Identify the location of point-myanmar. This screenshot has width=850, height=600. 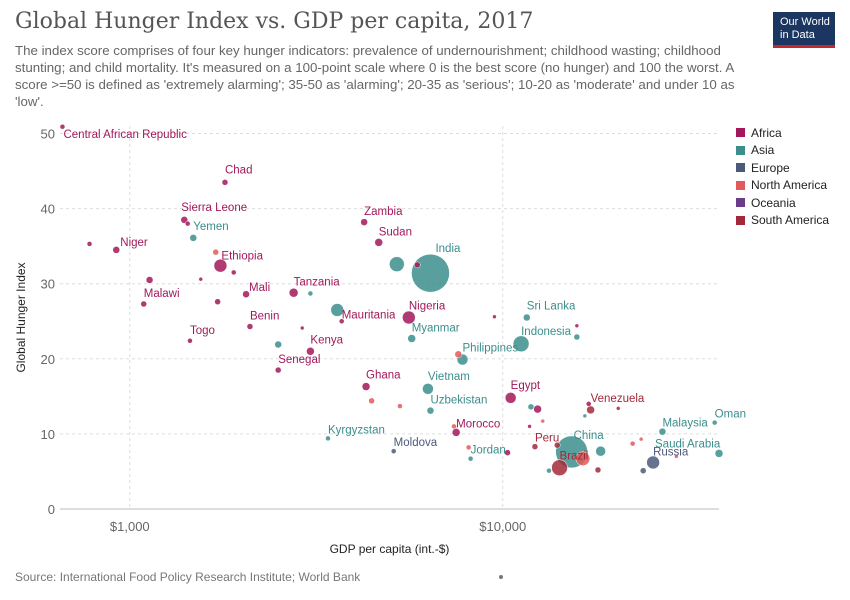
(411, 338).